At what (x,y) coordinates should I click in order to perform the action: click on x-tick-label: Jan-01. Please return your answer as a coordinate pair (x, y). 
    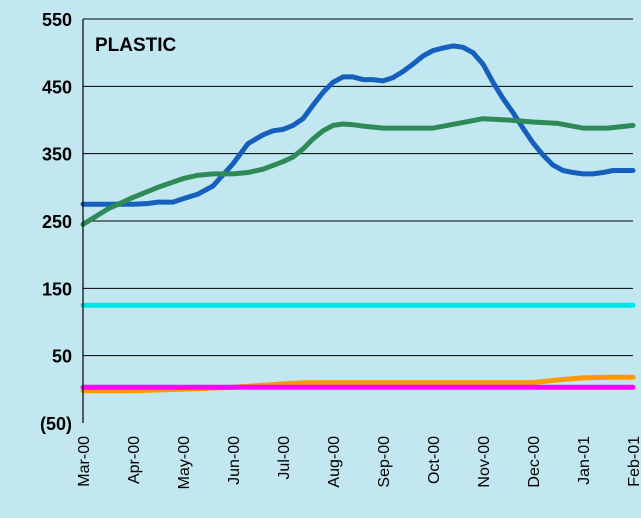
    Looking at the image, I should click on (584, 460).